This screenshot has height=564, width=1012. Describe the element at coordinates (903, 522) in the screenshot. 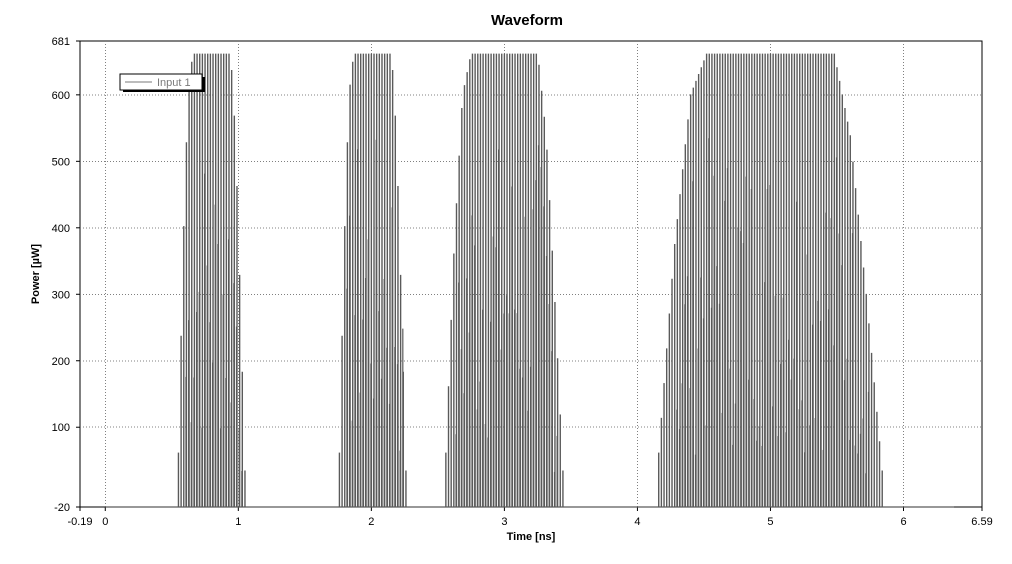

I see `x-tick-label: 6` at that location.